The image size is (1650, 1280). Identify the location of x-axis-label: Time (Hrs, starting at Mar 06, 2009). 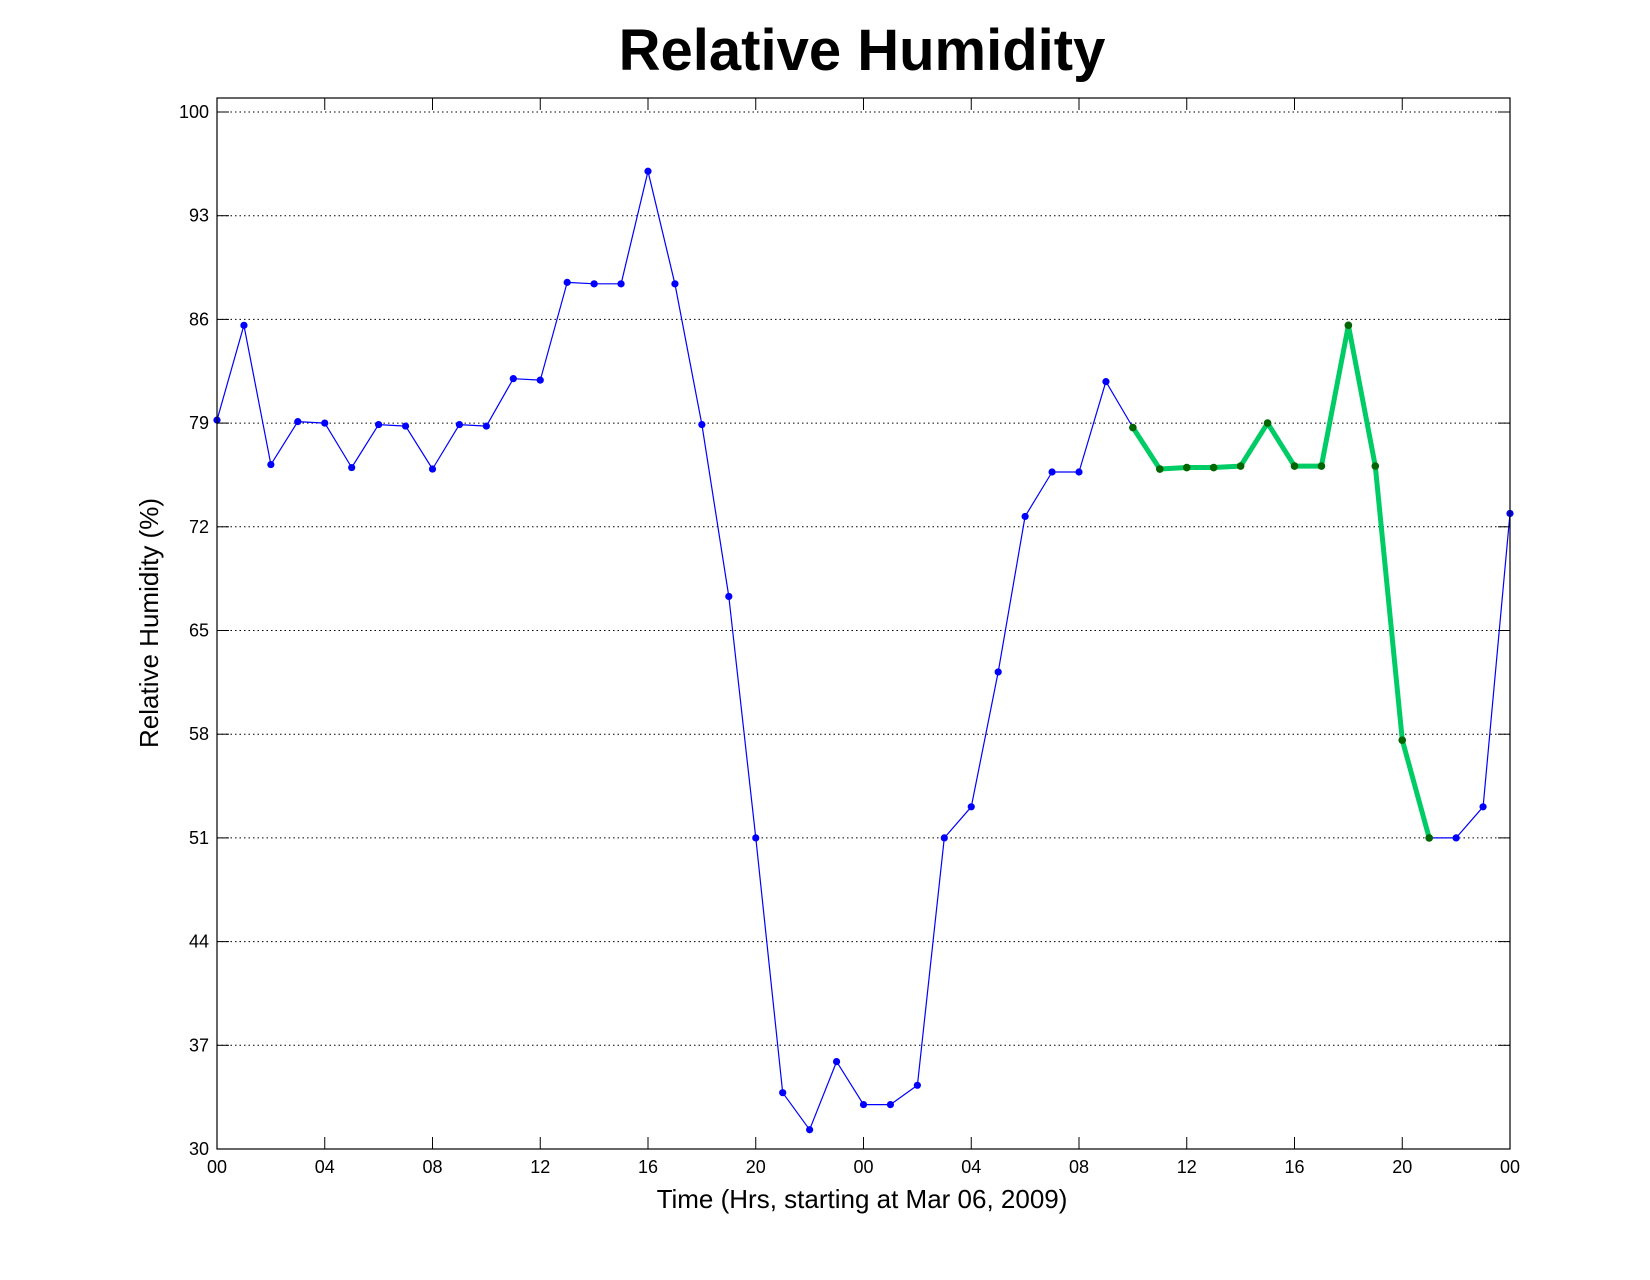
(862, 1199).